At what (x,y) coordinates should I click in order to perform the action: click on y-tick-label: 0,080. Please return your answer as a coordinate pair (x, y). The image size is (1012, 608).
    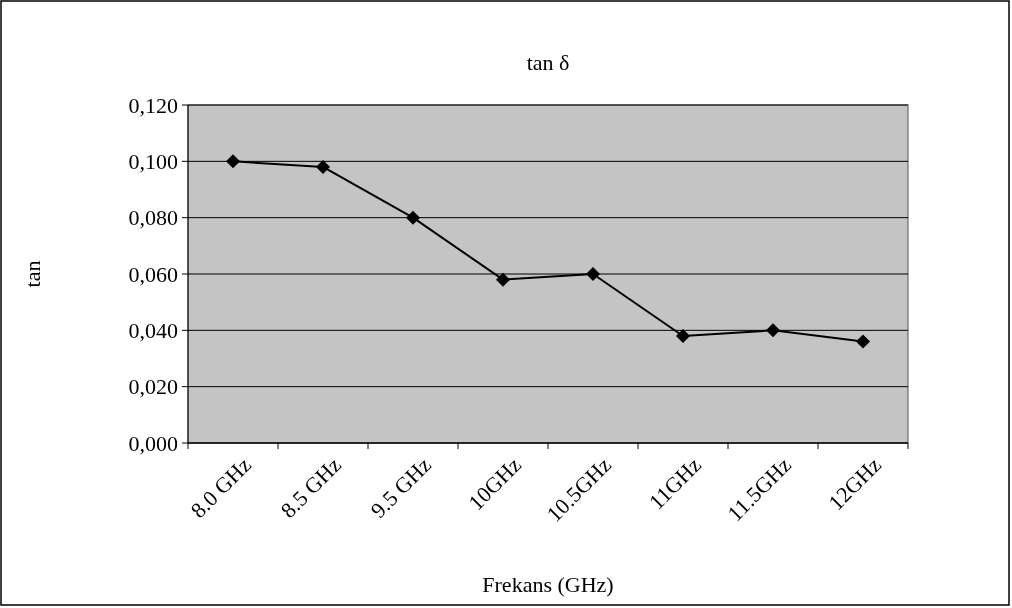
    Looking at the image, I should click on (153, 218).